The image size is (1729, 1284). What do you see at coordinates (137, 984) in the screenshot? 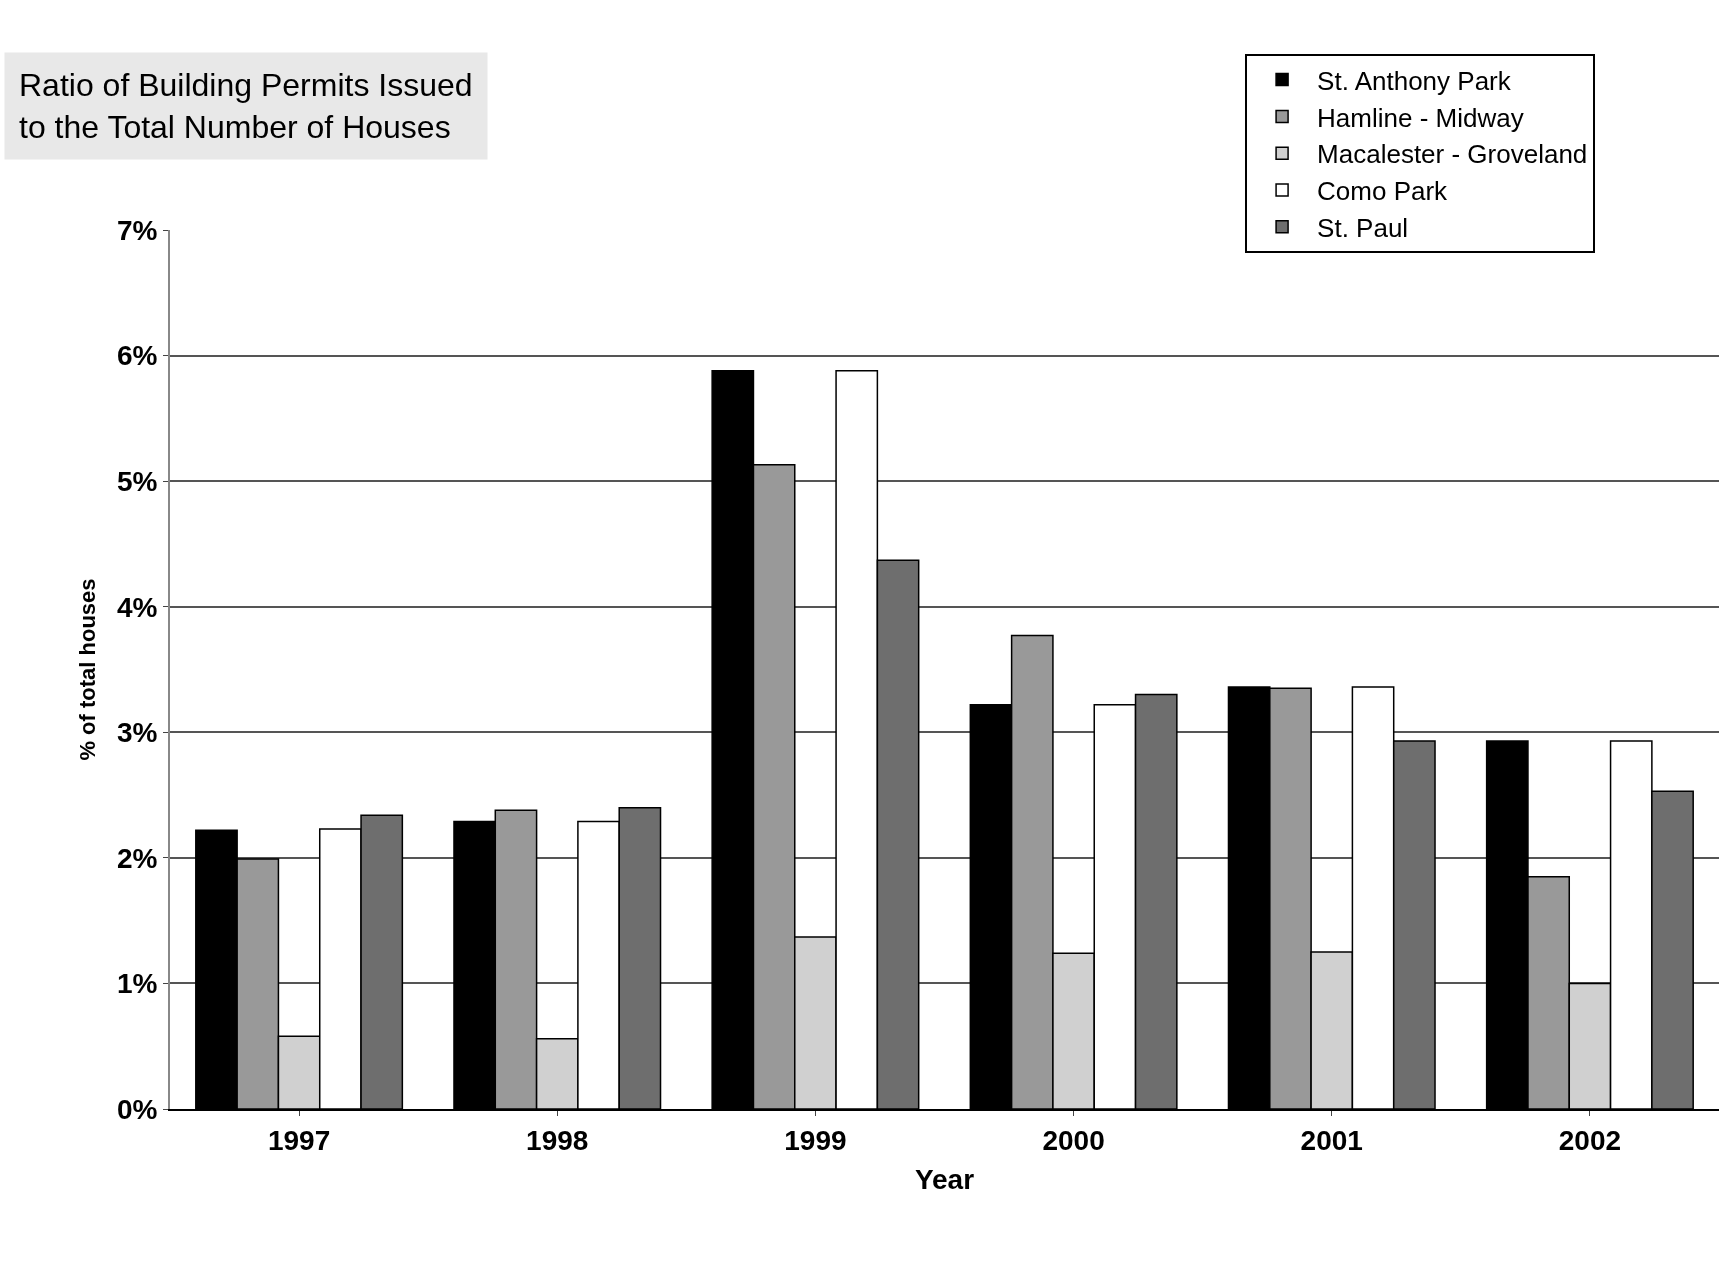
I see `y-tick-label: 1%` at bounding box center [137, 984].